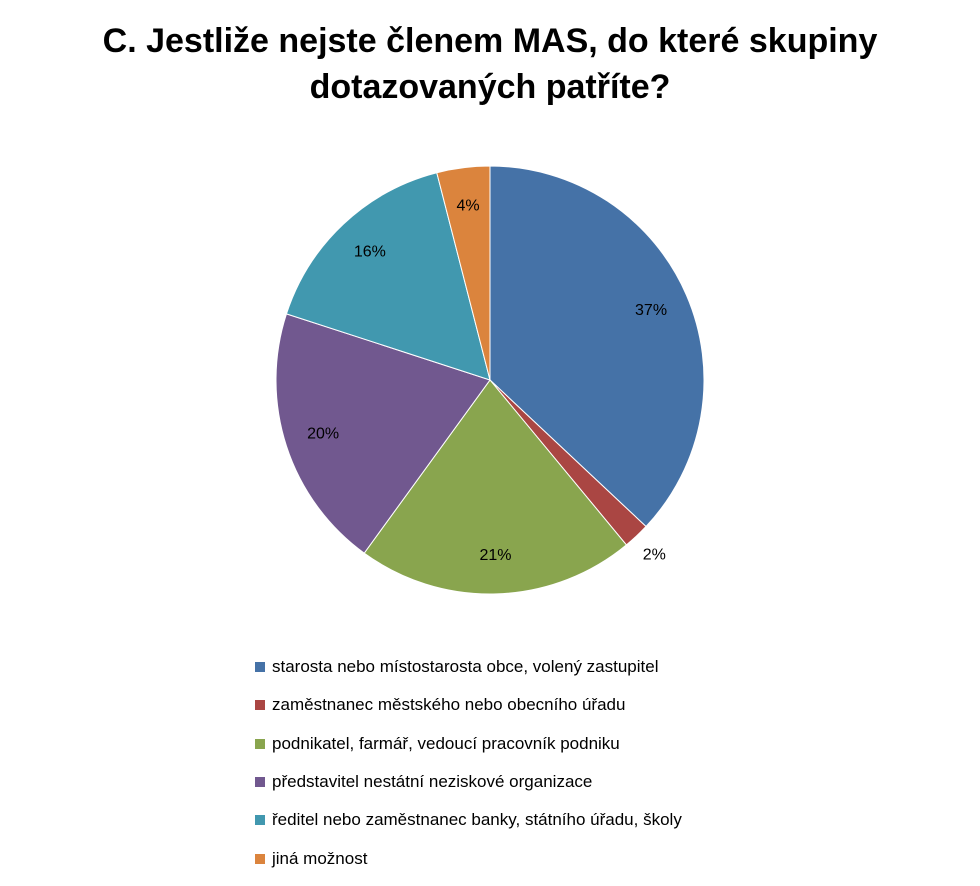  Describe the element at coordinates (370, 252) in the screenshot. I see `data-label-editel: 16%` at that location.